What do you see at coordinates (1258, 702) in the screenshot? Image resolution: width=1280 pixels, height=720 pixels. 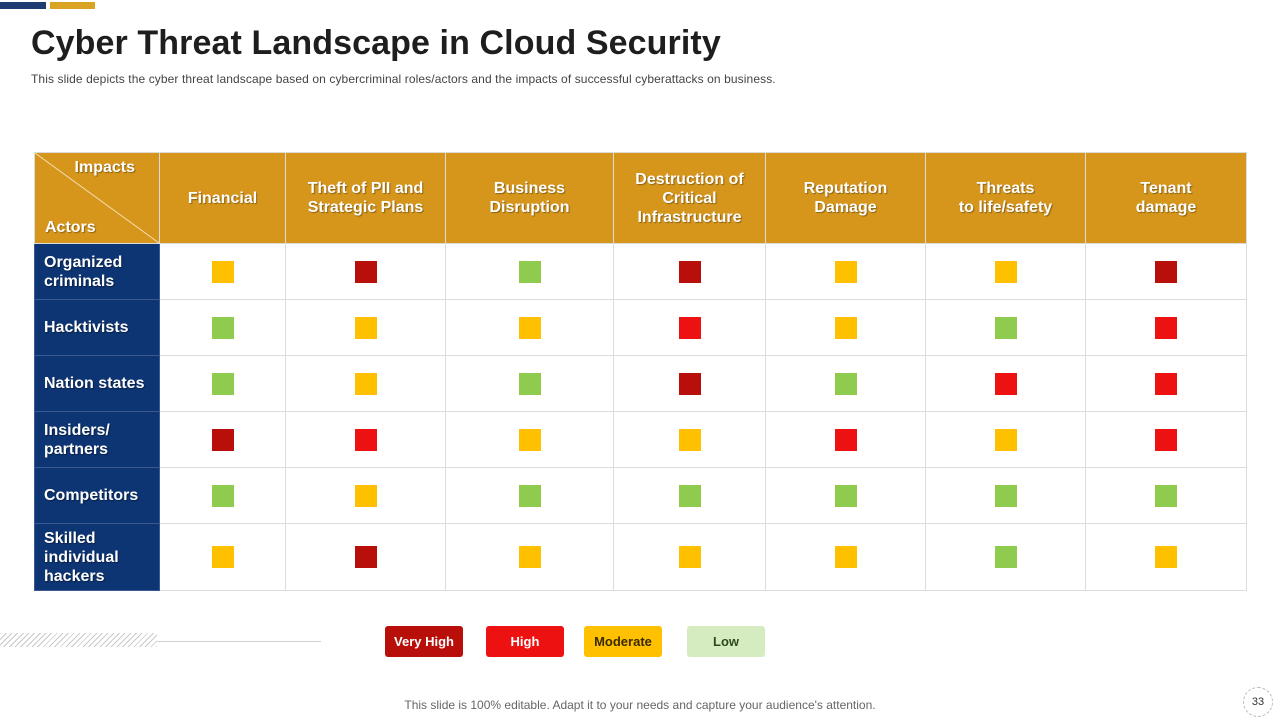 I see `page-number: 33` at bounding box center [1258, 702].